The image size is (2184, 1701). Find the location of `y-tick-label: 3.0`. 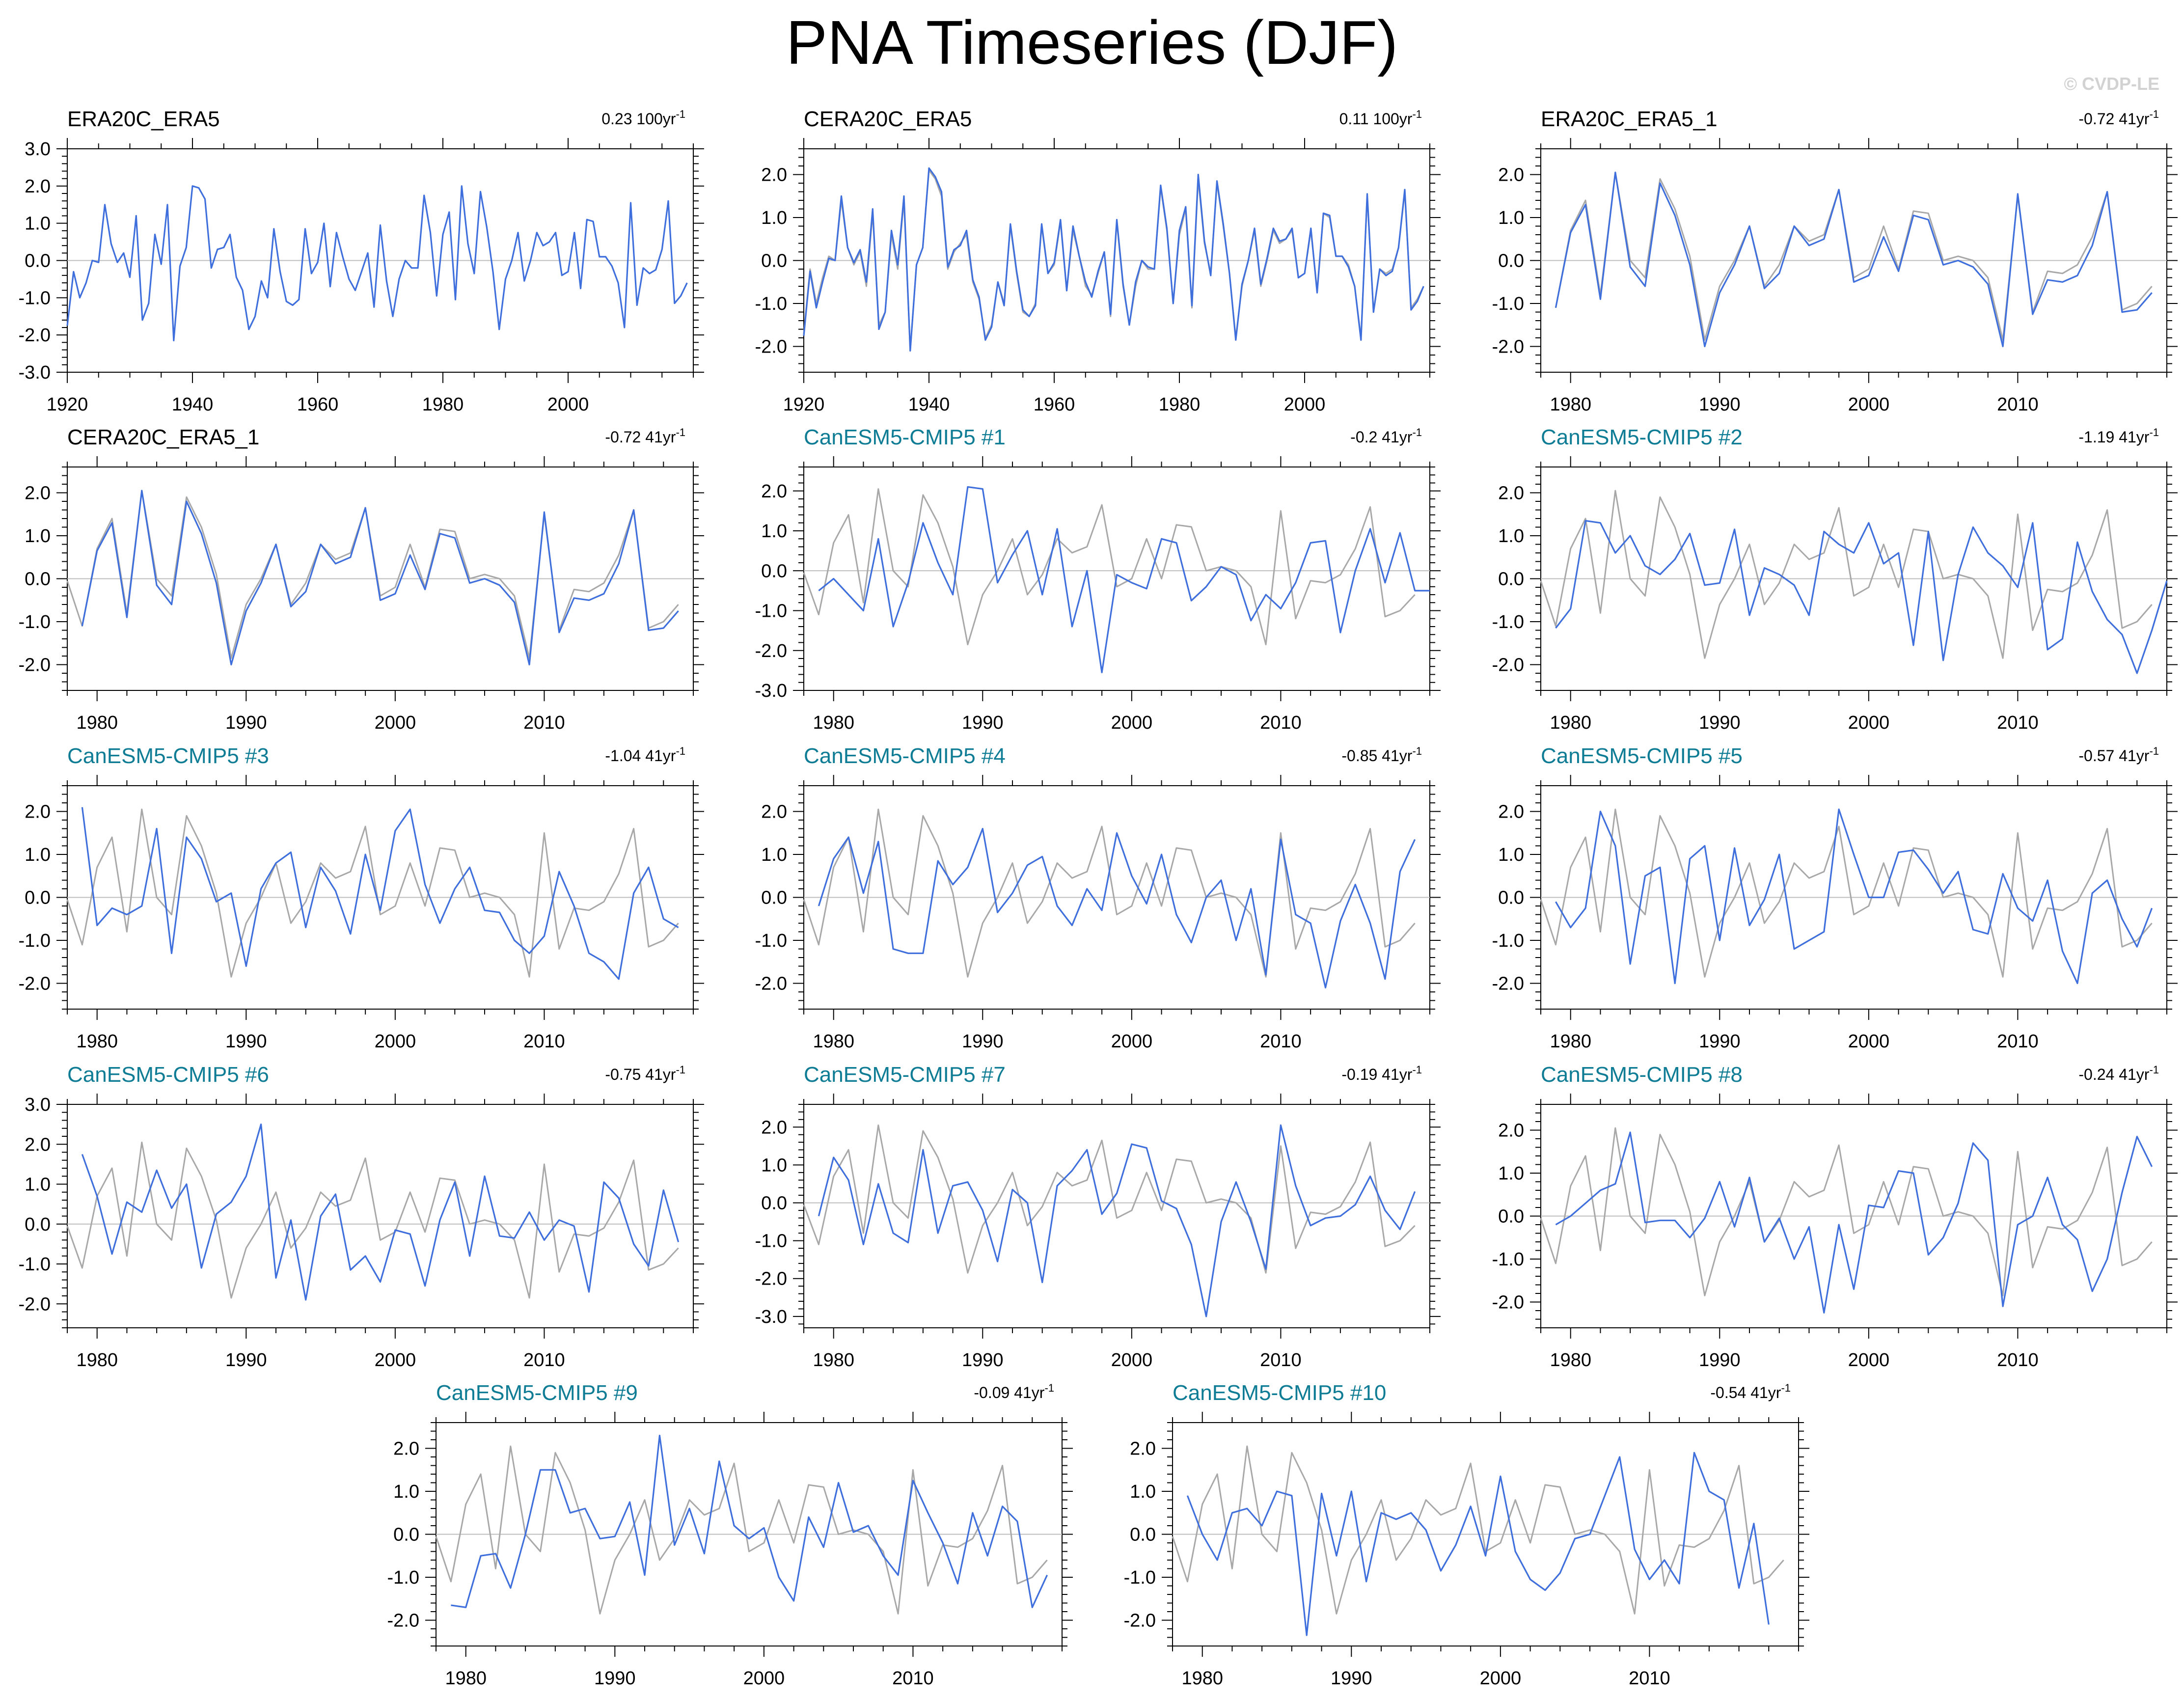

y-tick-label: 3.0 is located at coordinates (38, 150).